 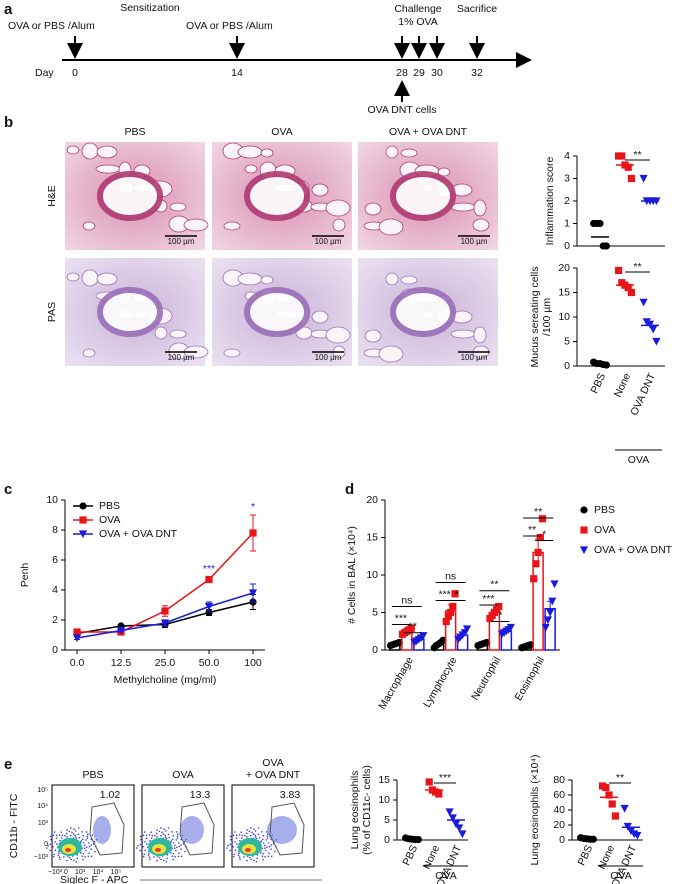 What do you see at coordinates (181, 357) in the screenshot?
I see `scale-bar-label: 100 µm` at bounding box center [181, 357].